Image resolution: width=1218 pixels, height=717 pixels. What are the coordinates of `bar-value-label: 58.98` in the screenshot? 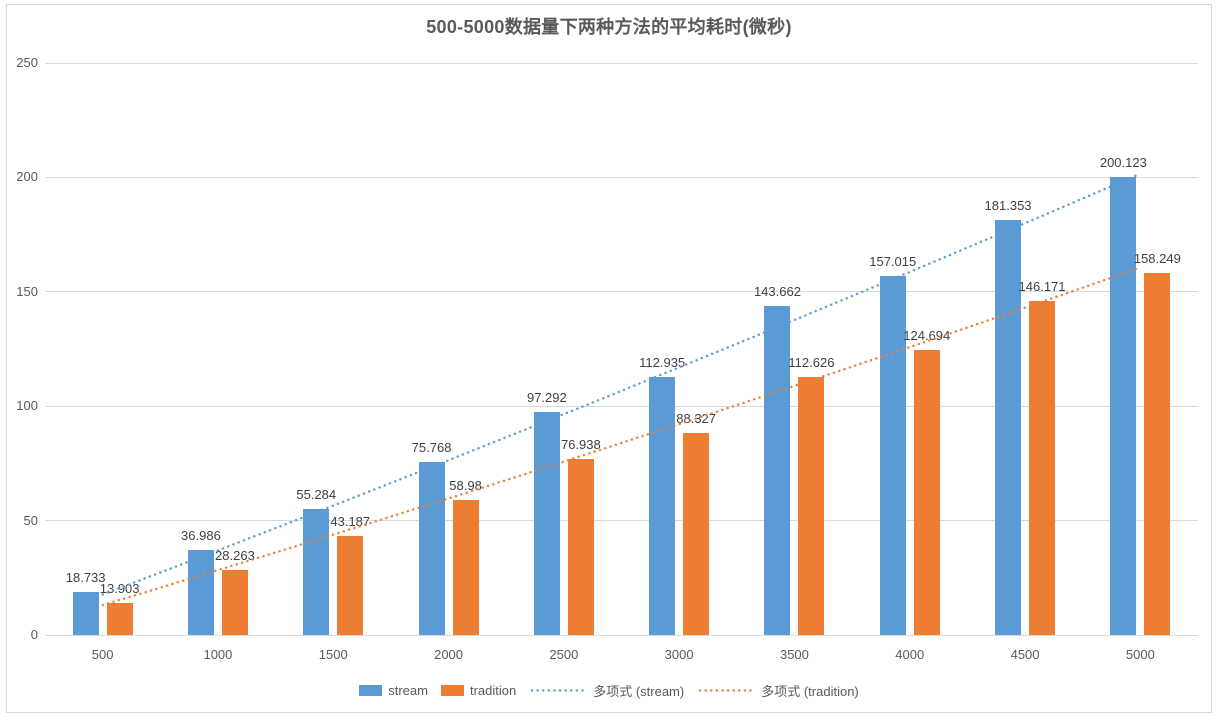 It's located at (465, 486).